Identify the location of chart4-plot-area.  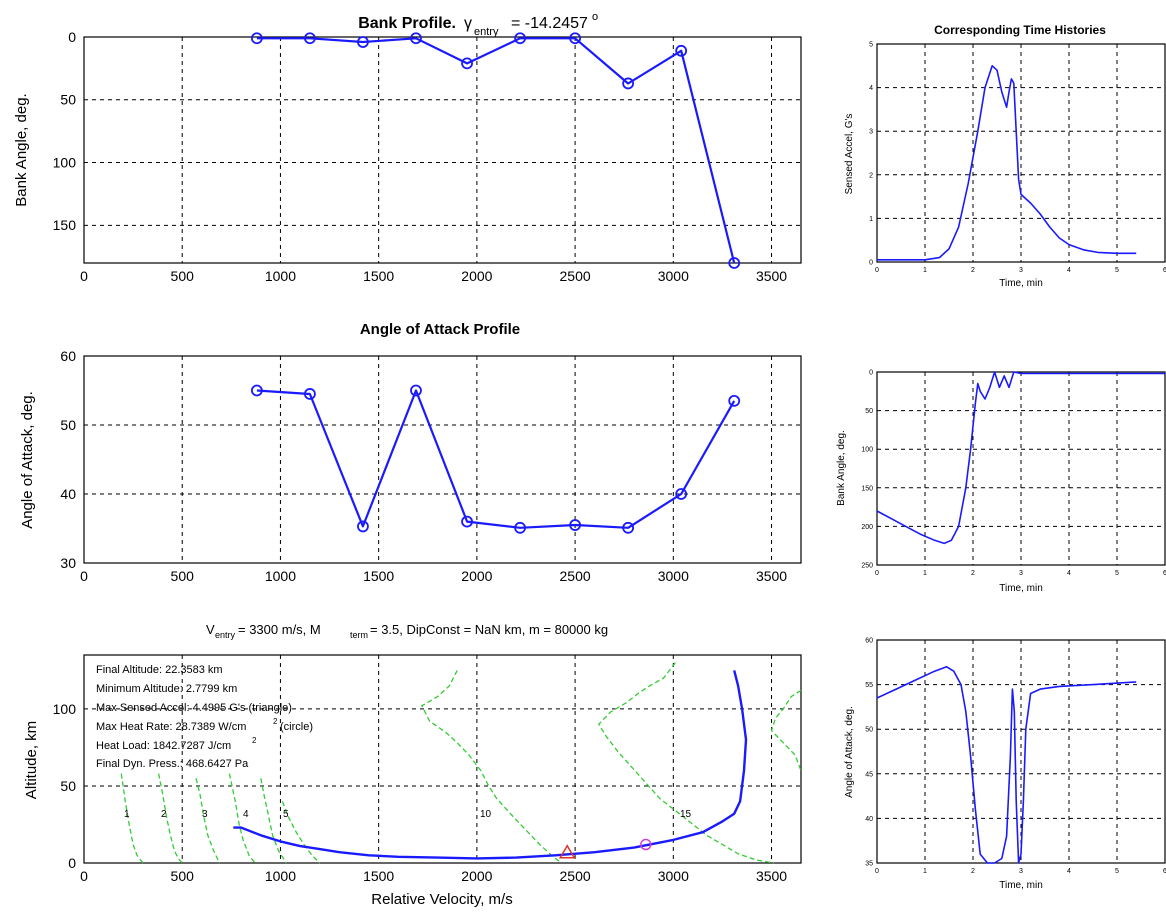
(1021, 153).